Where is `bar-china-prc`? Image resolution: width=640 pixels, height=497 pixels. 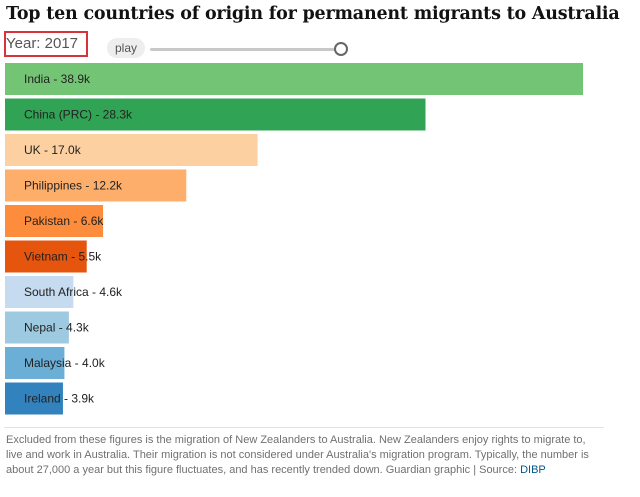 bar-china-prc is located at coordinates (215, 114).